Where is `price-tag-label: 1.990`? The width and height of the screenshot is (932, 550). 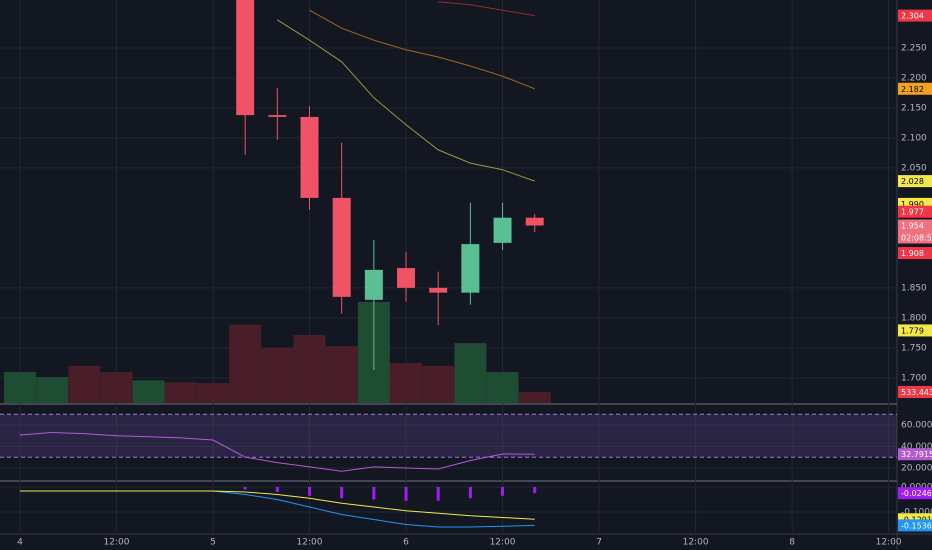
price-tag-label: 1.990 is located at coordinates (912, 204).